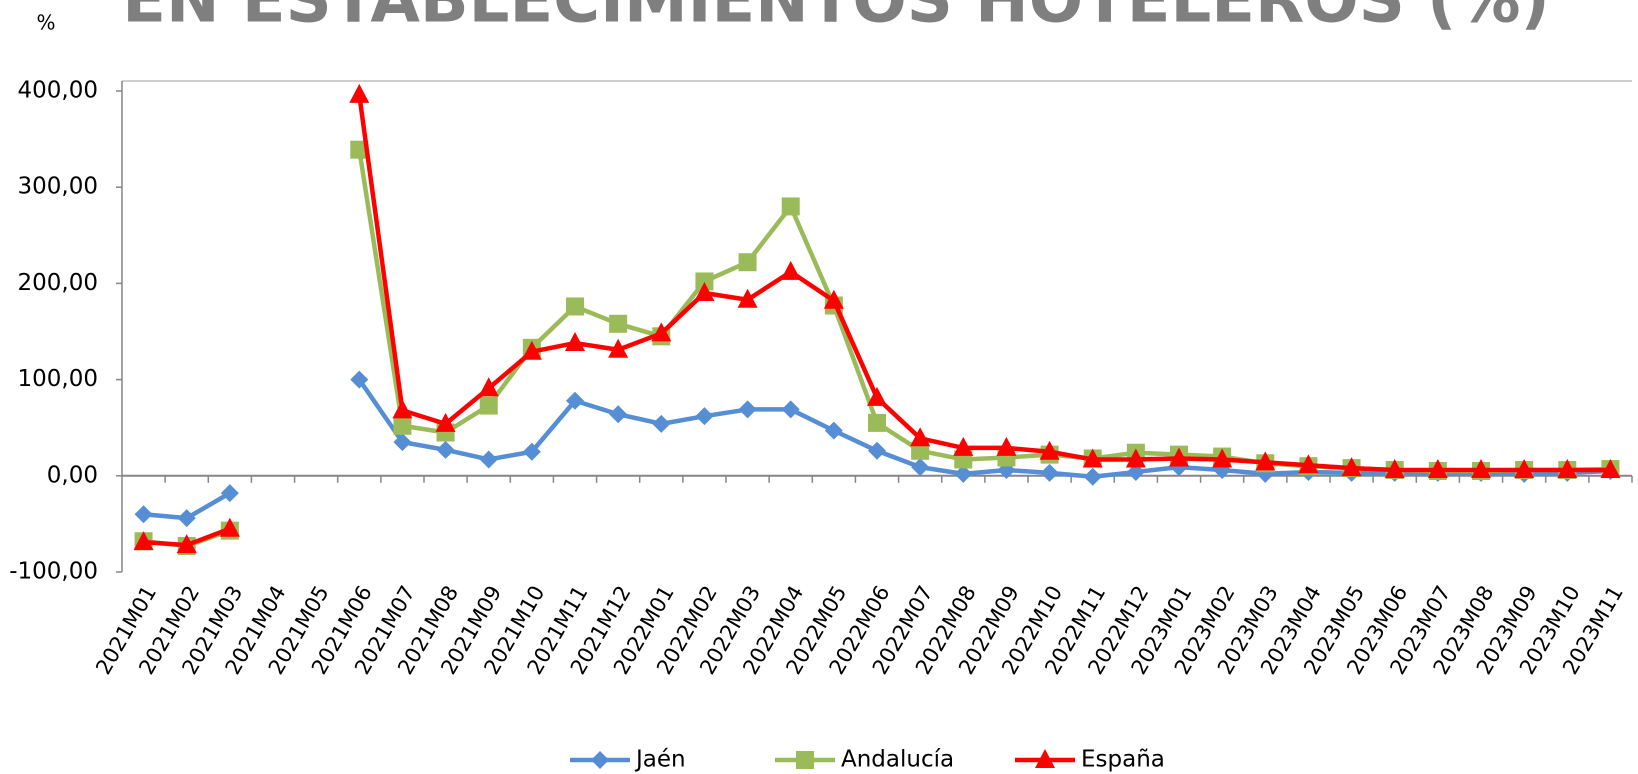  What do you see at coordinates (1123, 760) in the screenshot?
I see `legend-label: España` at bounding box center [1123, 760].